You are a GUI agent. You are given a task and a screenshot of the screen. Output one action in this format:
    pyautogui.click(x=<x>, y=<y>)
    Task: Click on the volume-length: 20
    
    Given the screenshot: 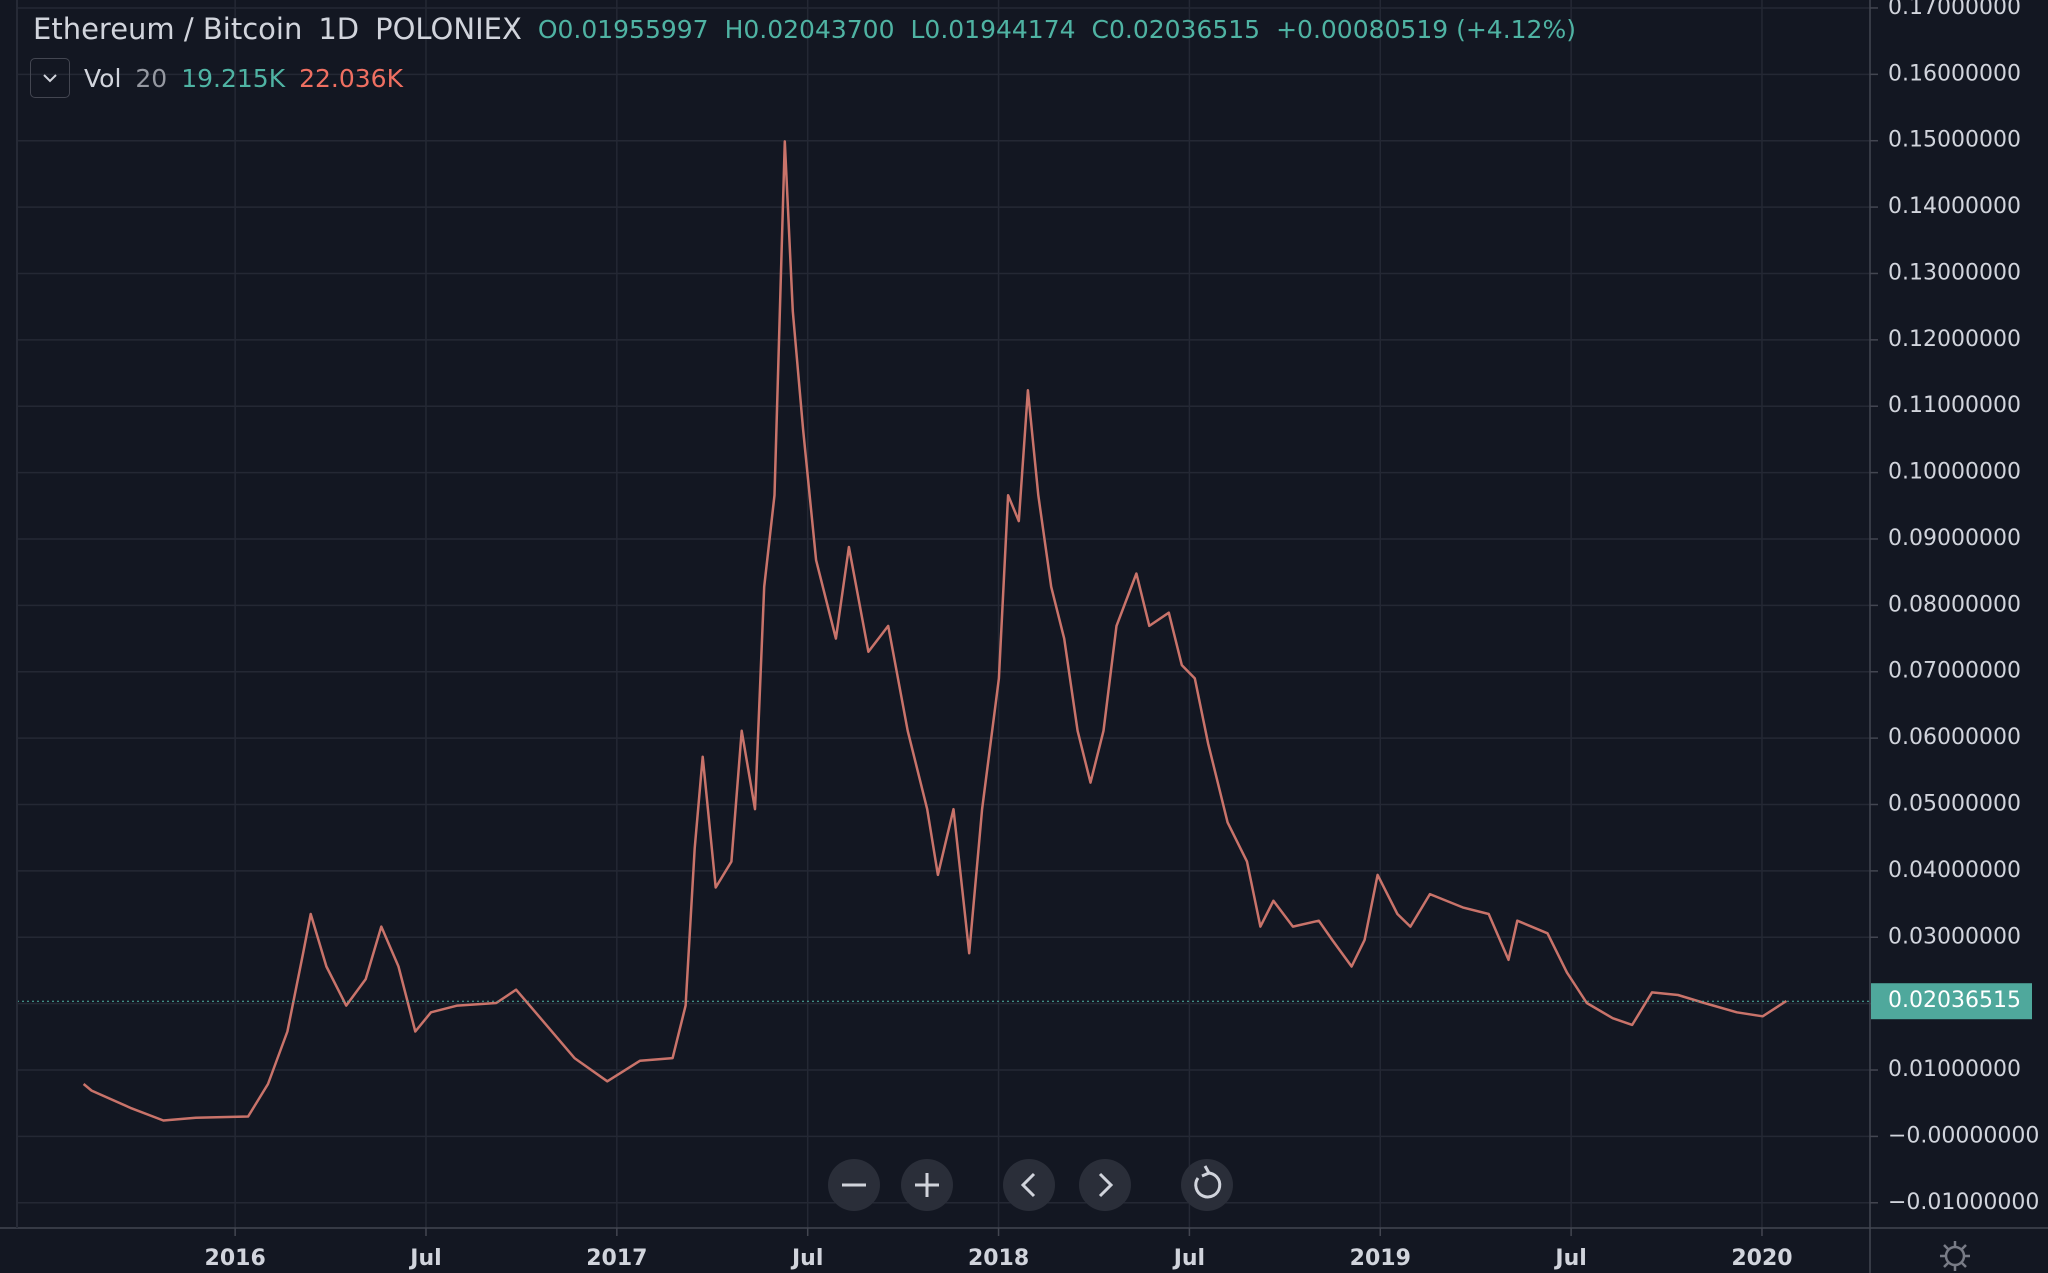 What is the action you would take?
    pyautogui.click(x=151, y=78)
    